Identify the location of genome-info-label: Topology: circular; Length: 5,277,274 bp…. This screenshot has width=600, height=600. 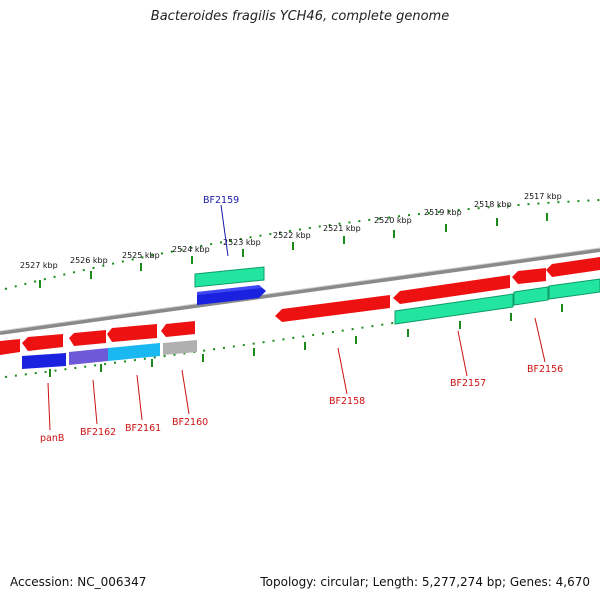
(425, 582).